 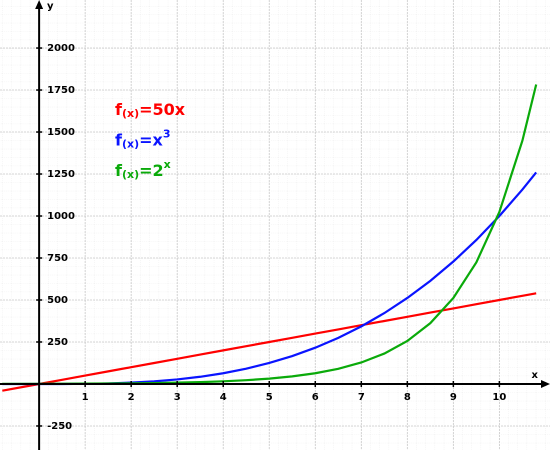 What do you see at coordinates (361, 397) in the screenshot?
I see `x-tick-label: 7` at bounding box center [361, 397].